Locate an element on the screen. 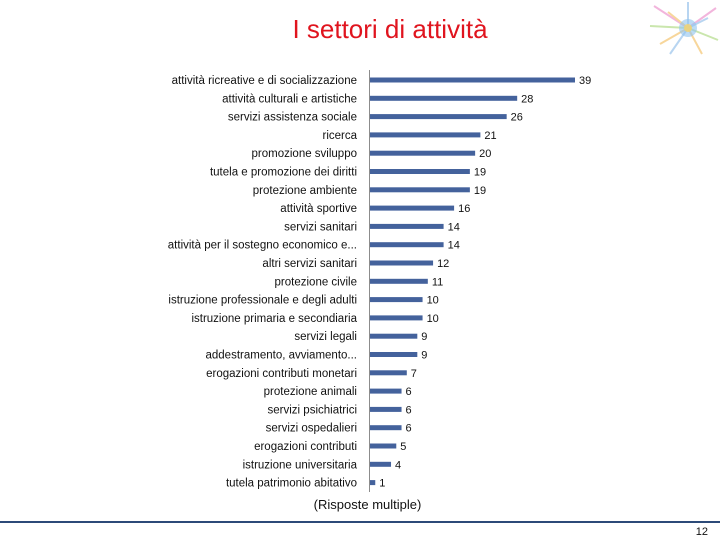 This screenshot has height=540, width=720. category-label-1: attività culturali e artistiche is located at coordinates (289, 99).